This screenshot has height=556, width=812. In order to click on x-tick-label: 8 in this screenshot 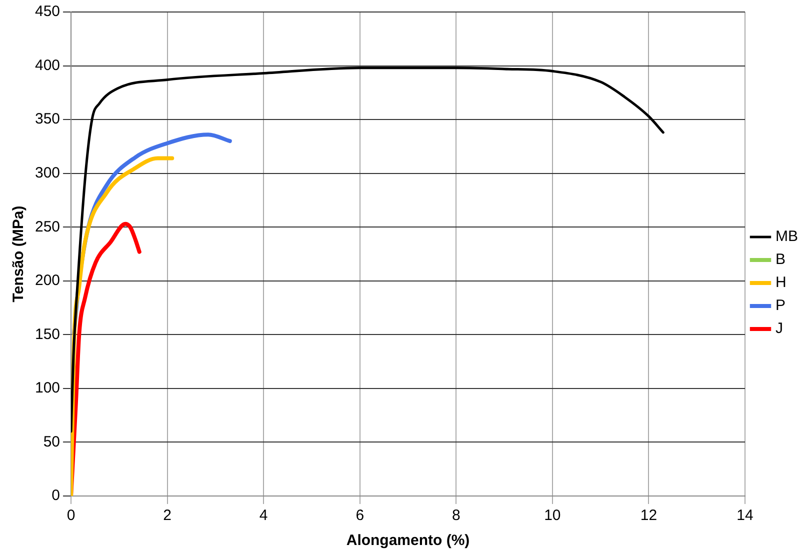, I will do `click(456, 515)`.